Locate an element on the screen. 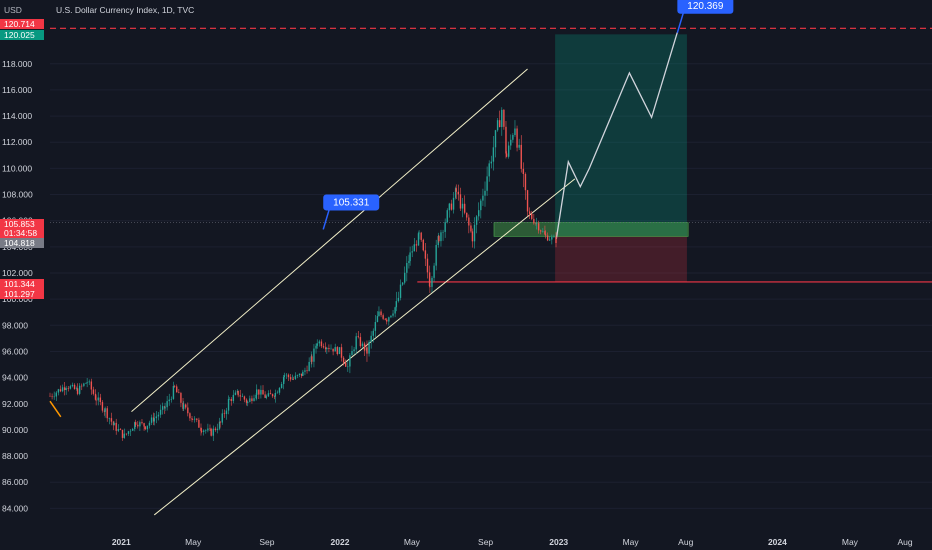  y-tick-label: 108.000 is located at coordinates (17, 195).